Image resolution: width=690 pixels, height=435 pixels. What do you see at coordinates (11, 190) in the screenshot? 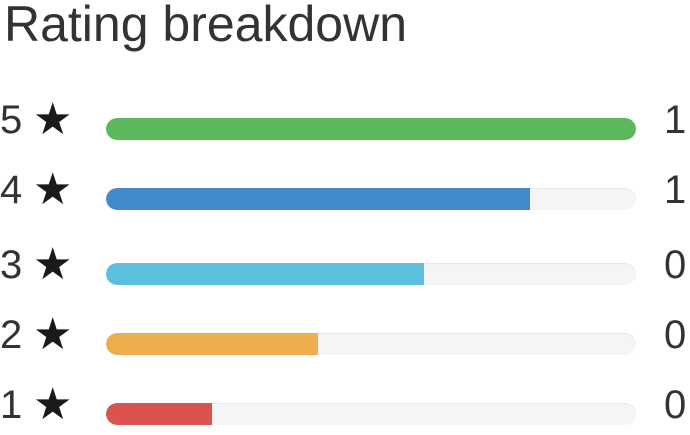
I see `star-level-label: 4` at bounding box center [11, 190].